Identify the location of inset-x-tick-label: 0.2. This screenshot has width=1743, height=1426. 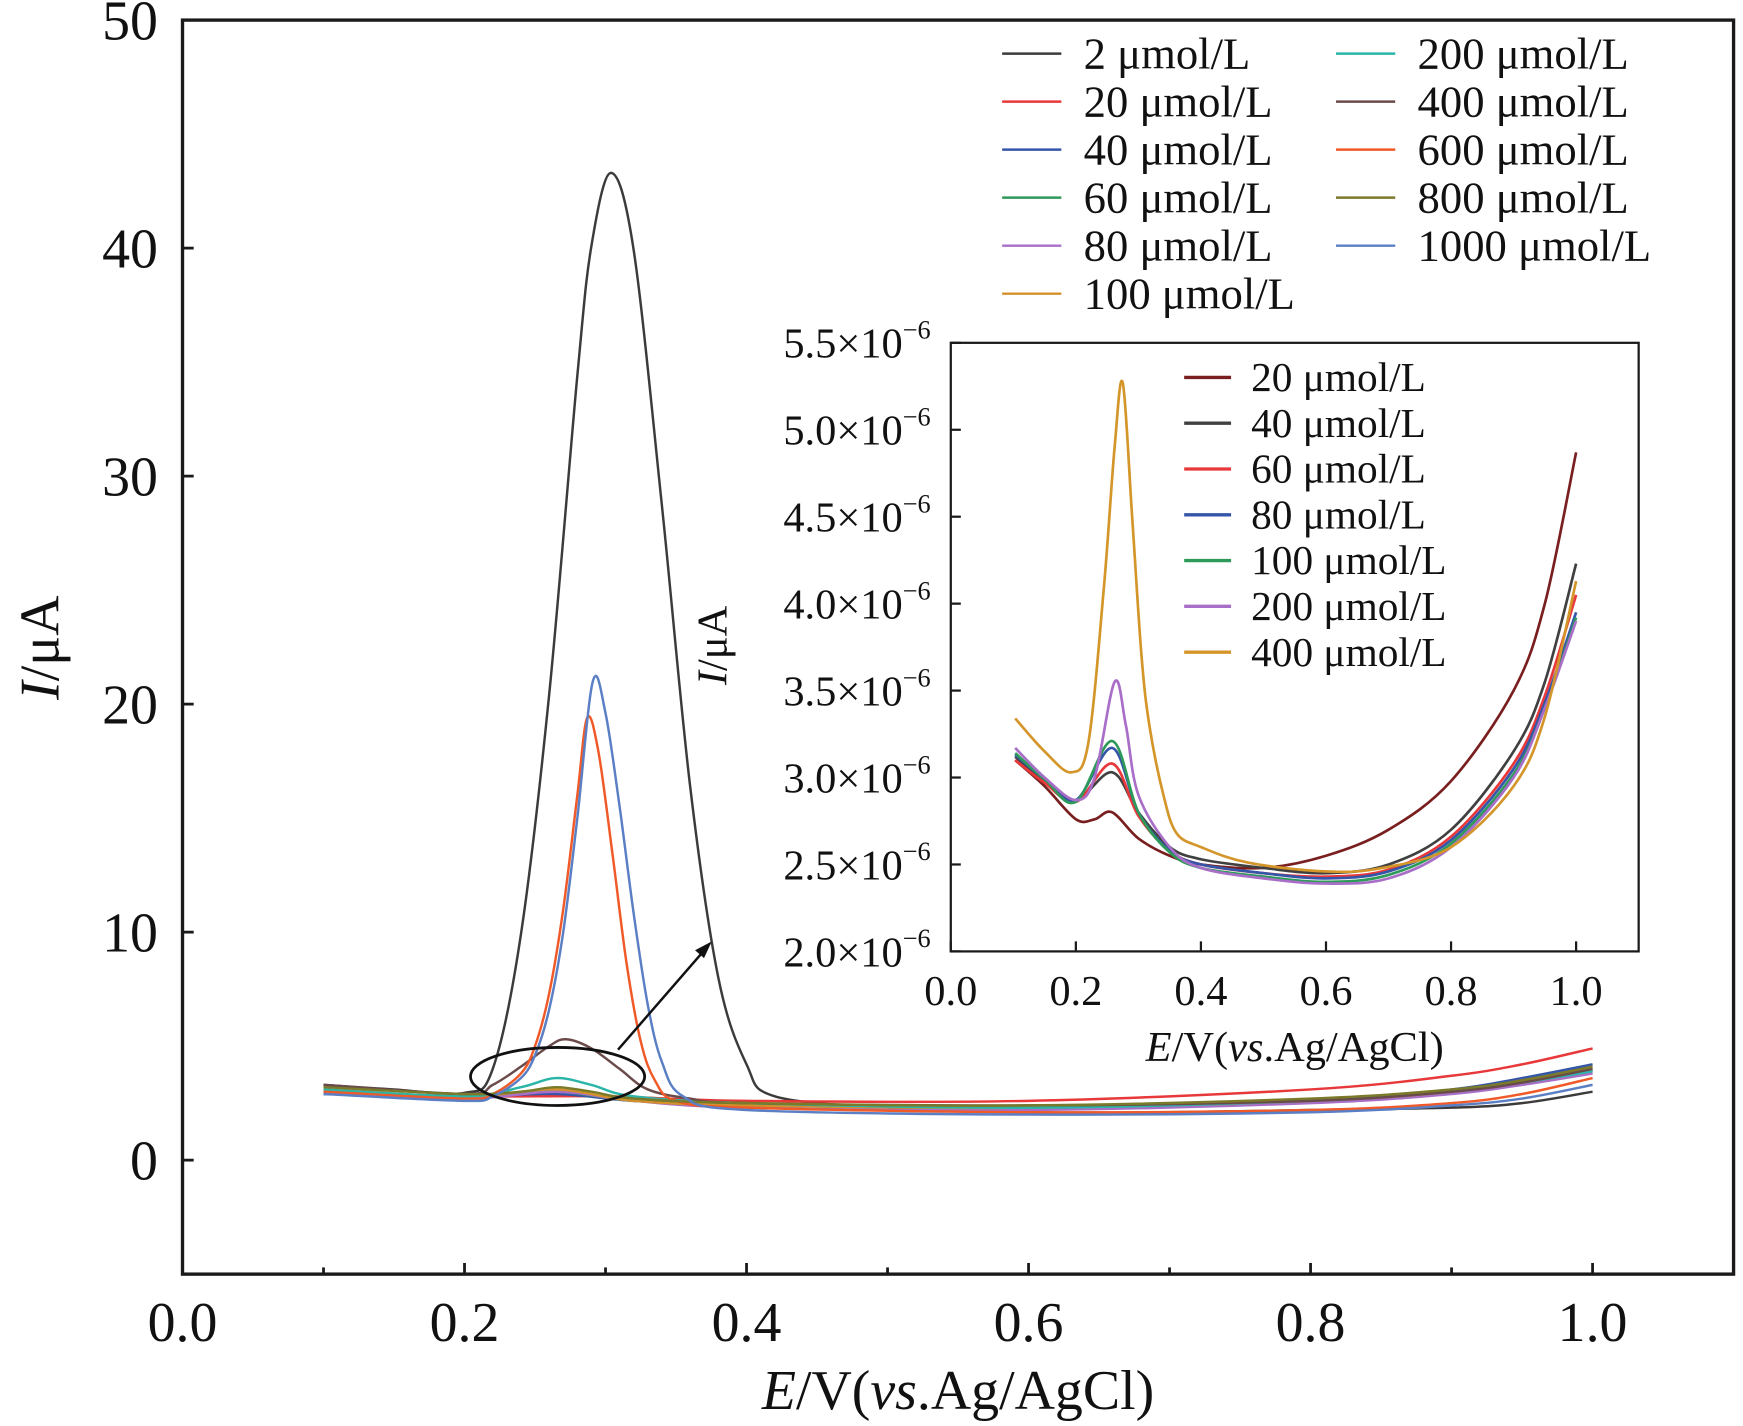
(1075, 991).